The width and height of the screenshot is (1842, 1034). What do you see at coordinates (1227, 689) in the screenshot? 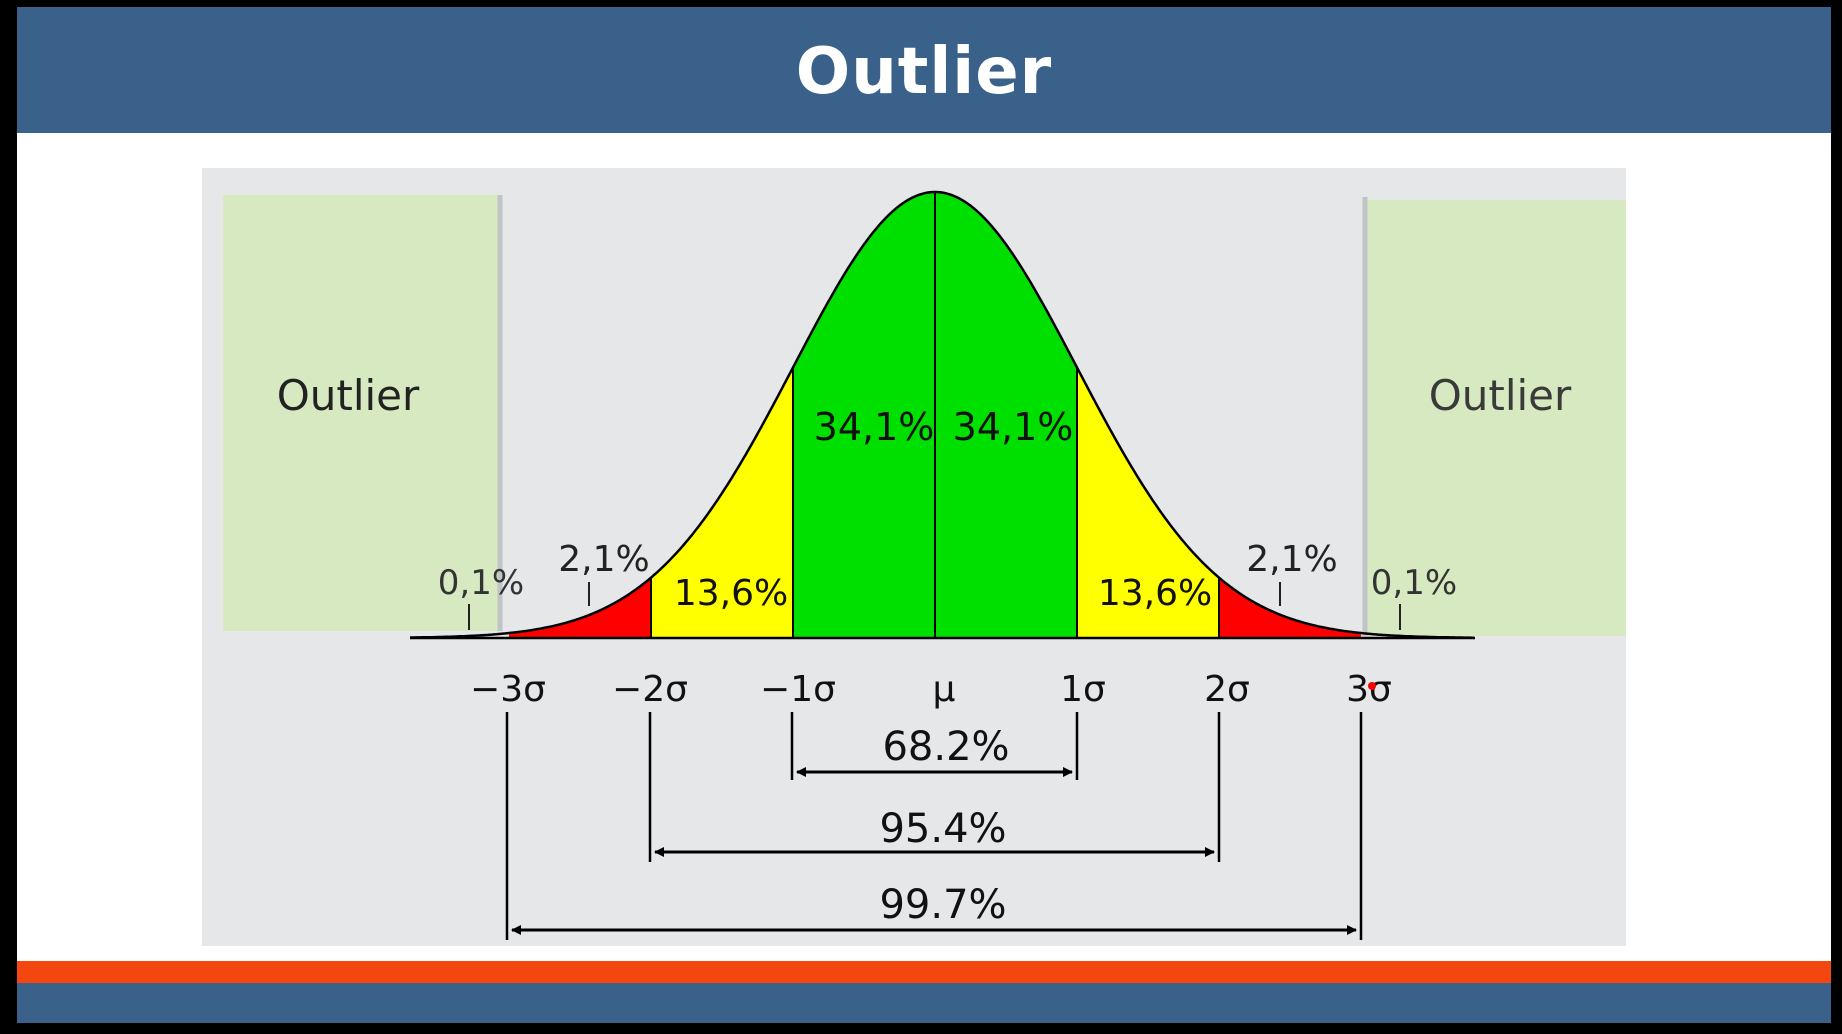
I see `tick-2-sigma: 2σ` at bounding box center [1227, 689].